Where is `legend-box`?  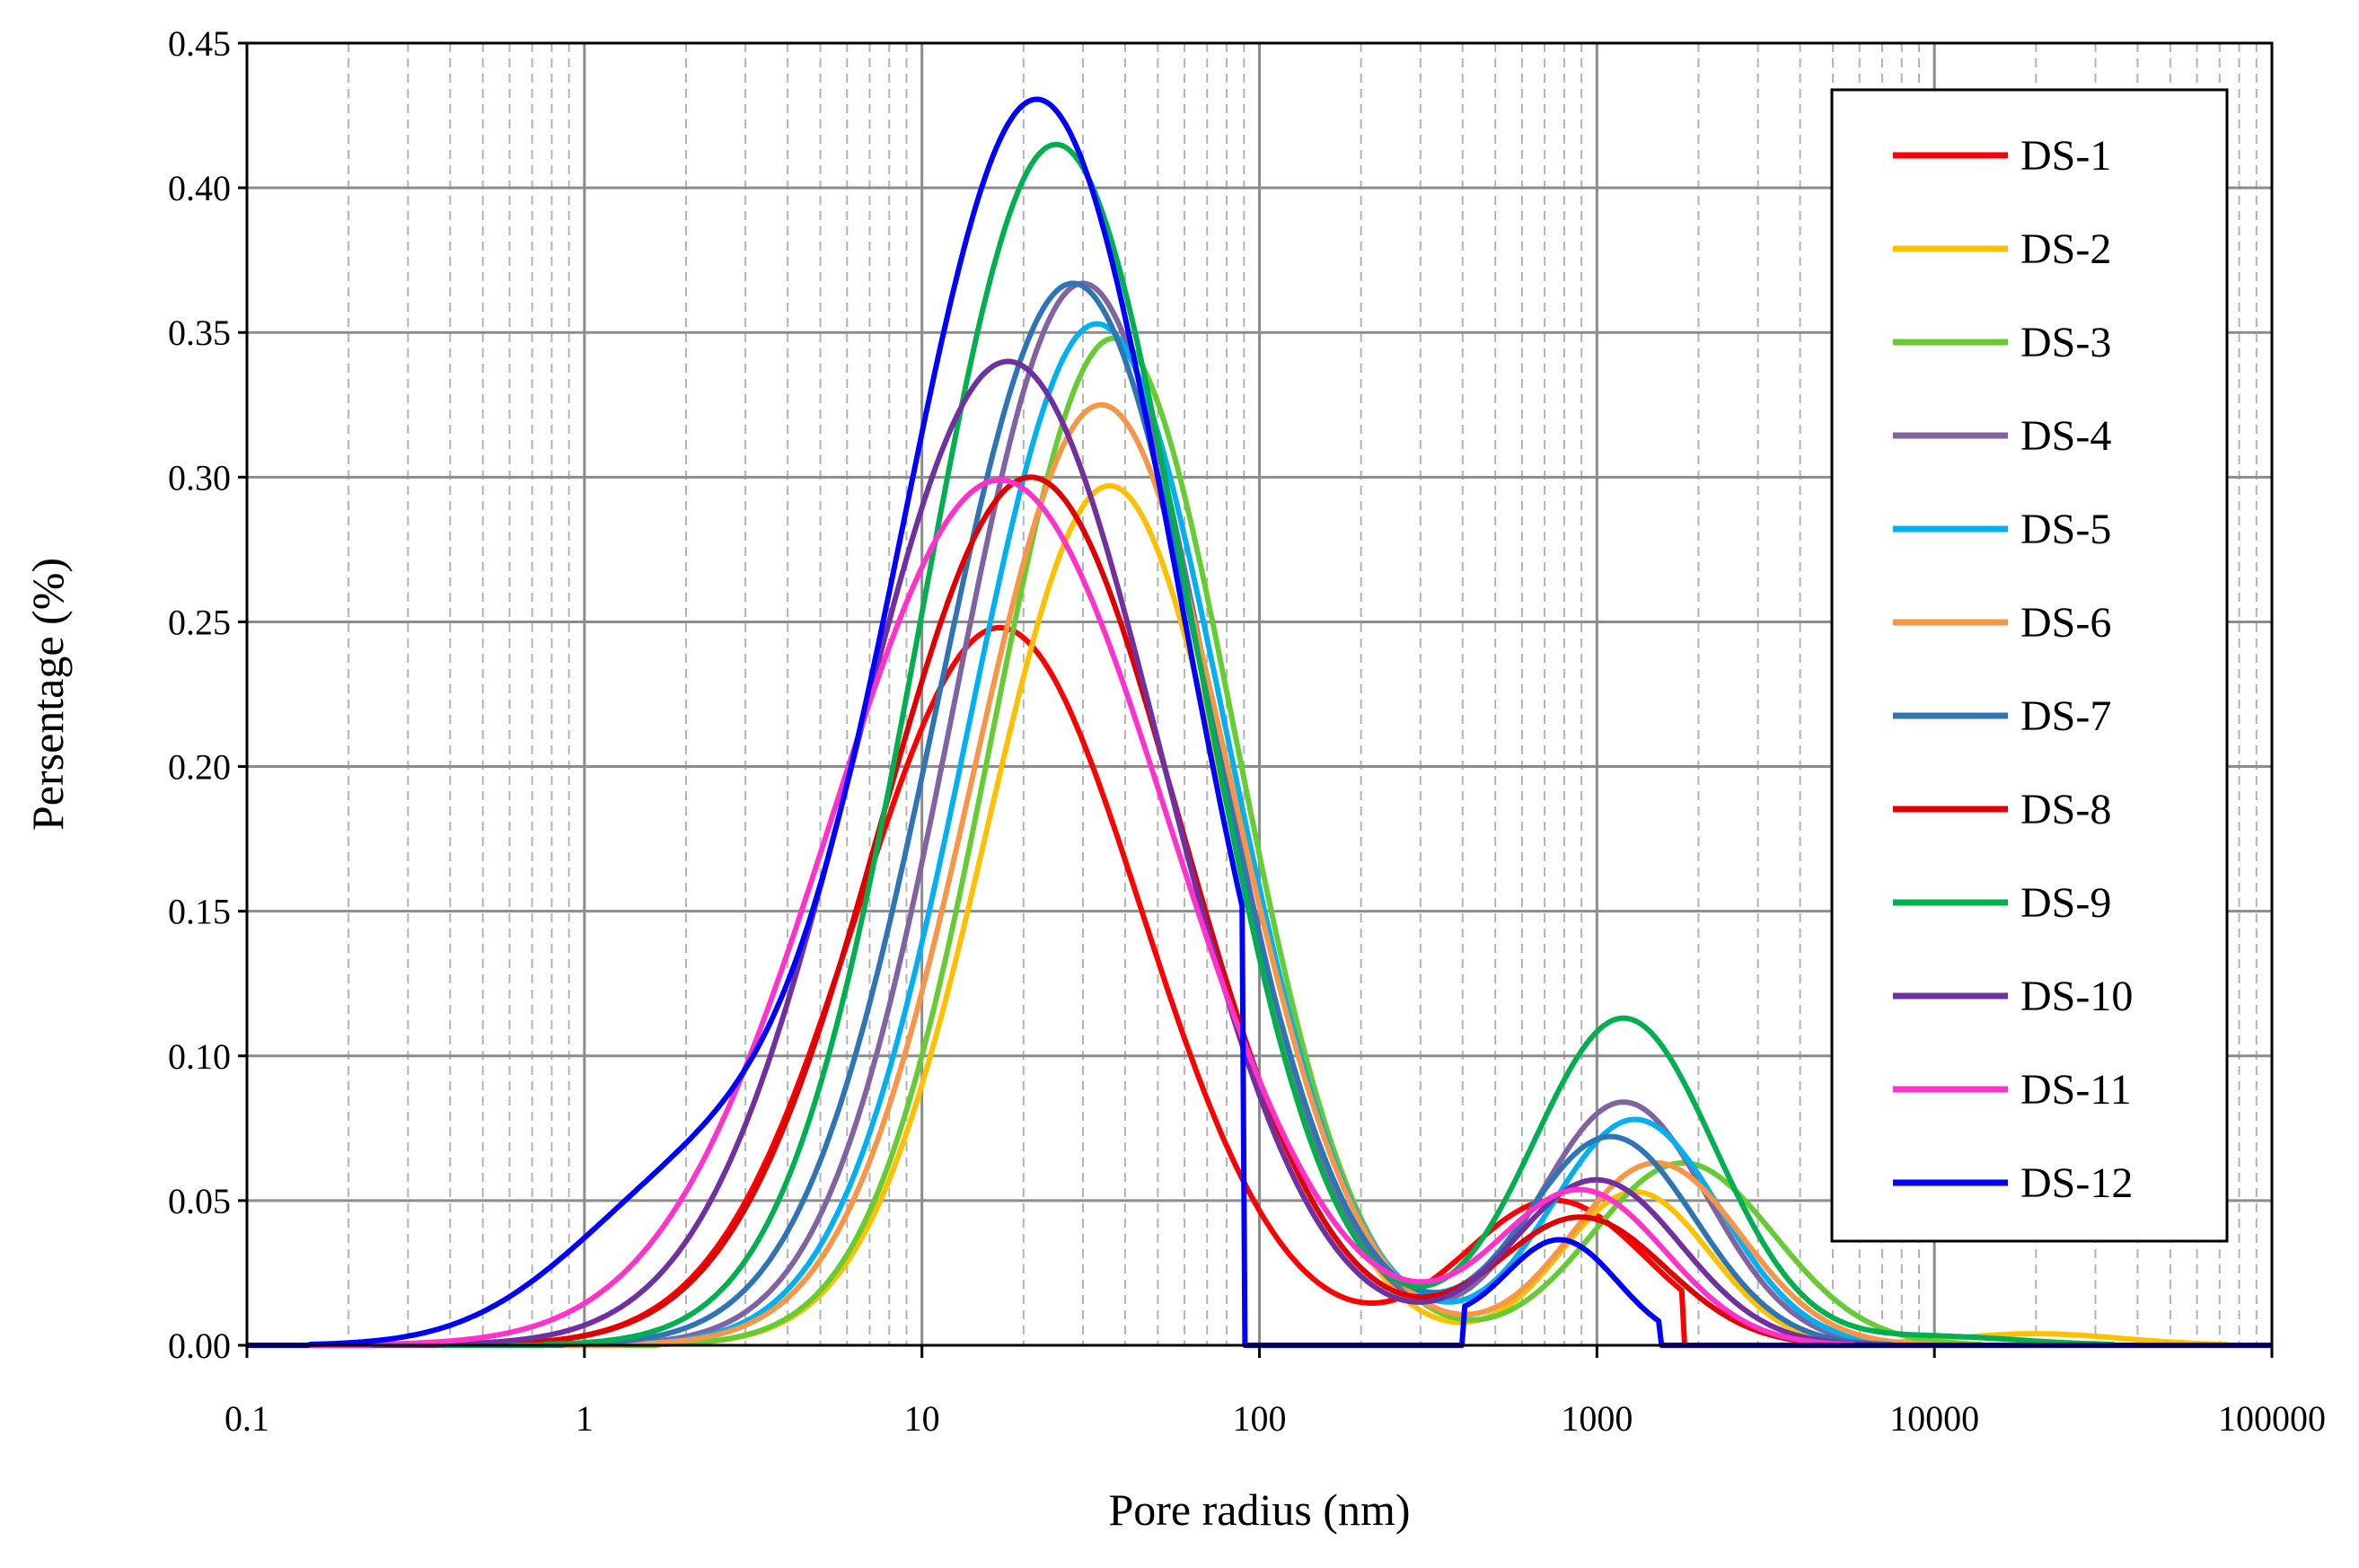 legend-box is located at coordinates (2029, 665).